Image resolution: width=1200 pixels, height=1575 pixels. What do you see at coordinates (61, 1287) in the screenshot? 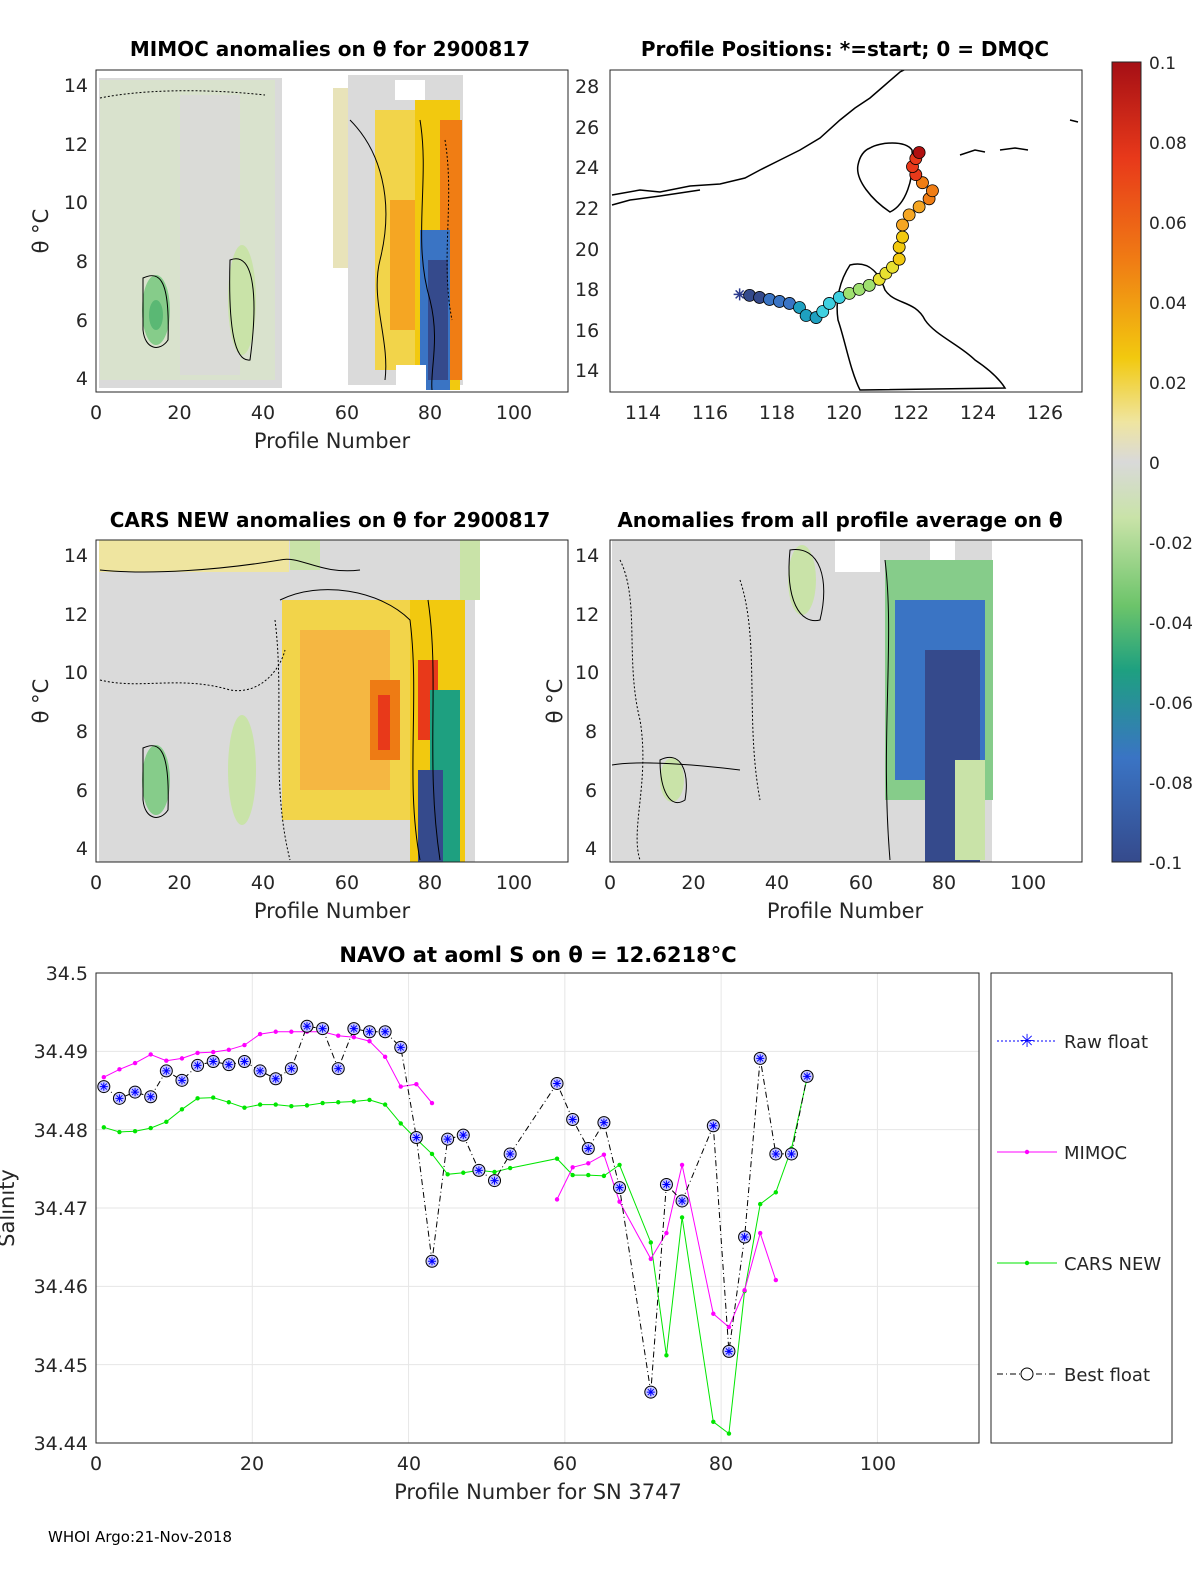
I see `y-tick-label: 34.46` at bounding box center [61, 1287].